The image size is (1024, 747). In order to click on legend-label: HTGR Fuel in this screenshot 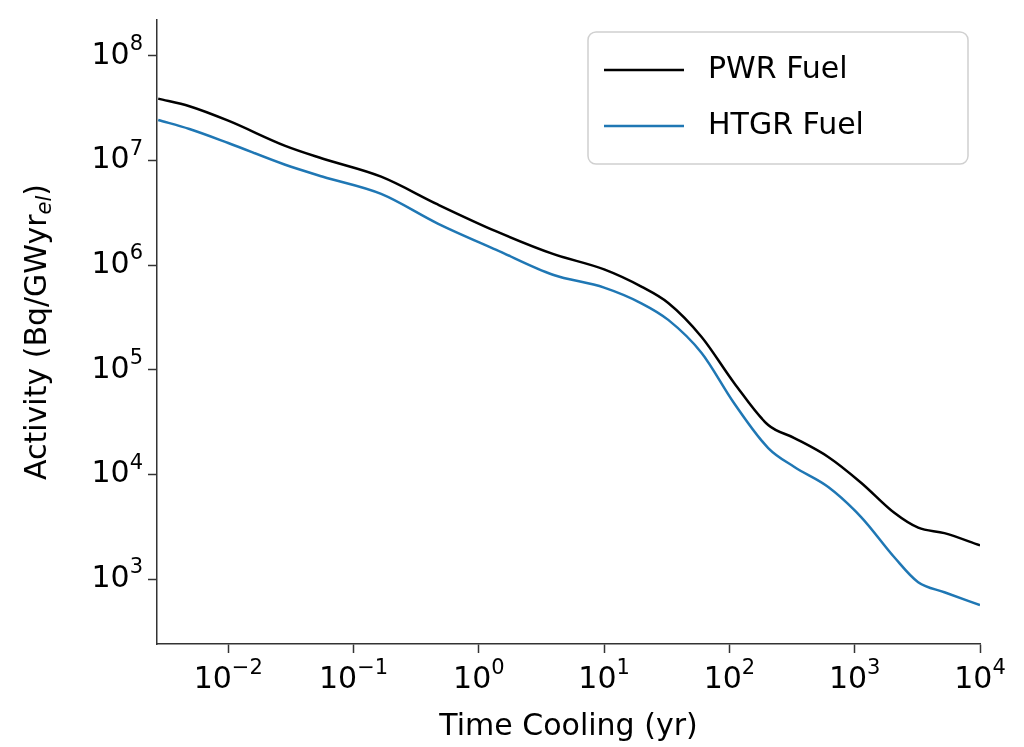, I will do `click(786, 123)`.